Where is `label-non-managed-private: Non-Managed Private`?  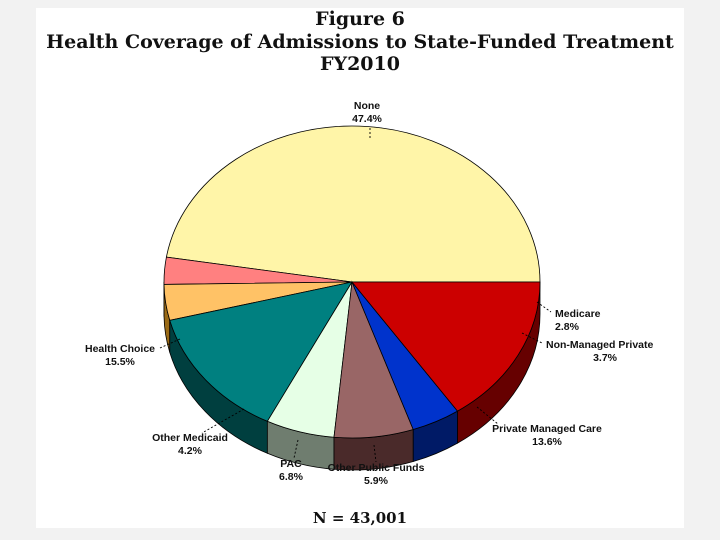
label-non-managed-private: Non-Managed Private is located at coordinates (600, 345).